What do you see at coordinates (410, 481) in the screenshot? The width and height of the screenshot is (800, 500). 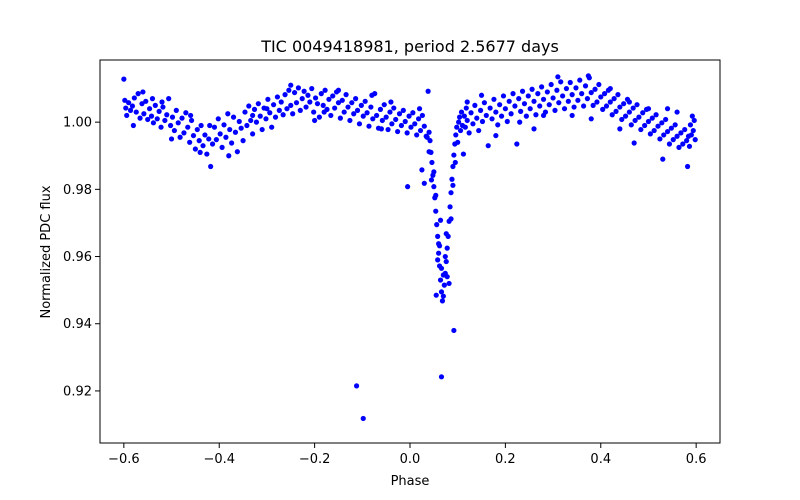 I see `x-axis-label: Phase` at bounding box center [410, 481].